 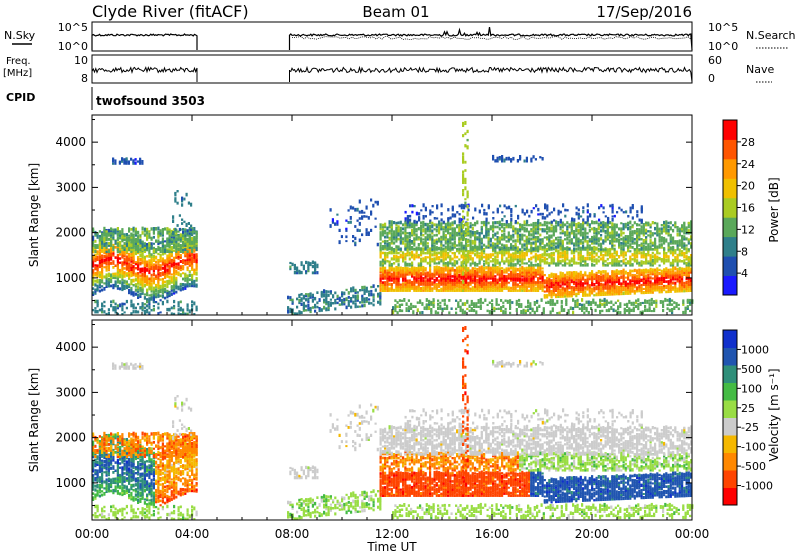 What do you see at coordinates (84, 78) in the screenshot?
I see `freq-tick-low: 8` at bounding box center [84, 78].